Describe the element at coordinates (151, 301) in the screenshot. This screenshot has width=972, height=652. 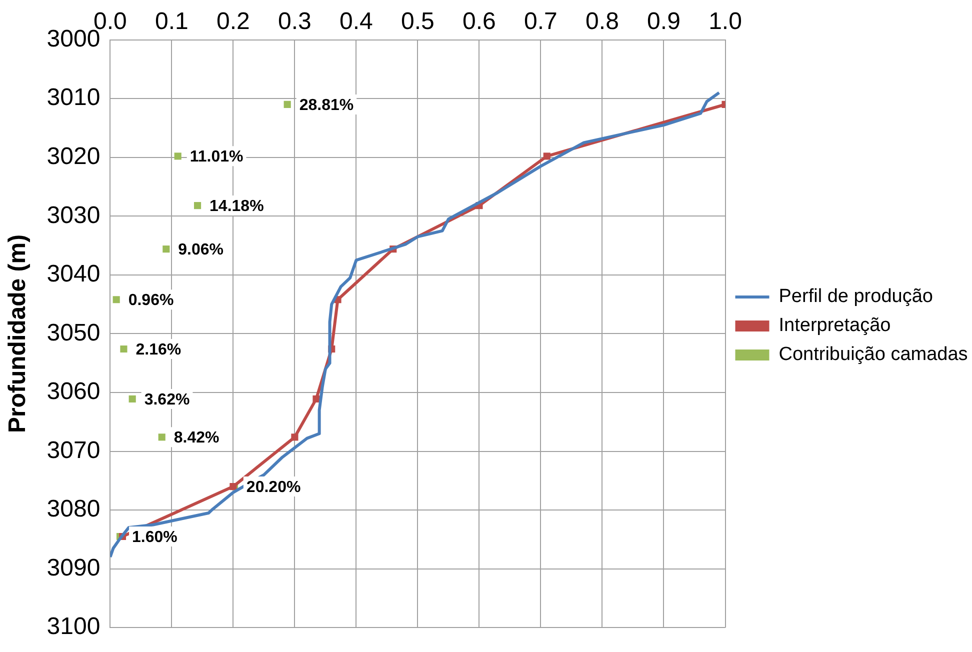
I see `annotation: 0.96%` at that location.